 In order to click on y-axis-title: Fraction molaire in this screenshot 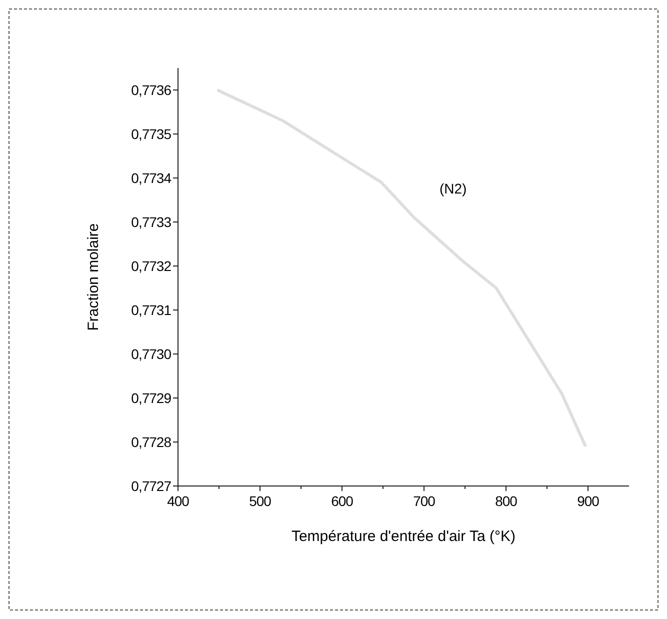, I will do `click(93, 277)`.